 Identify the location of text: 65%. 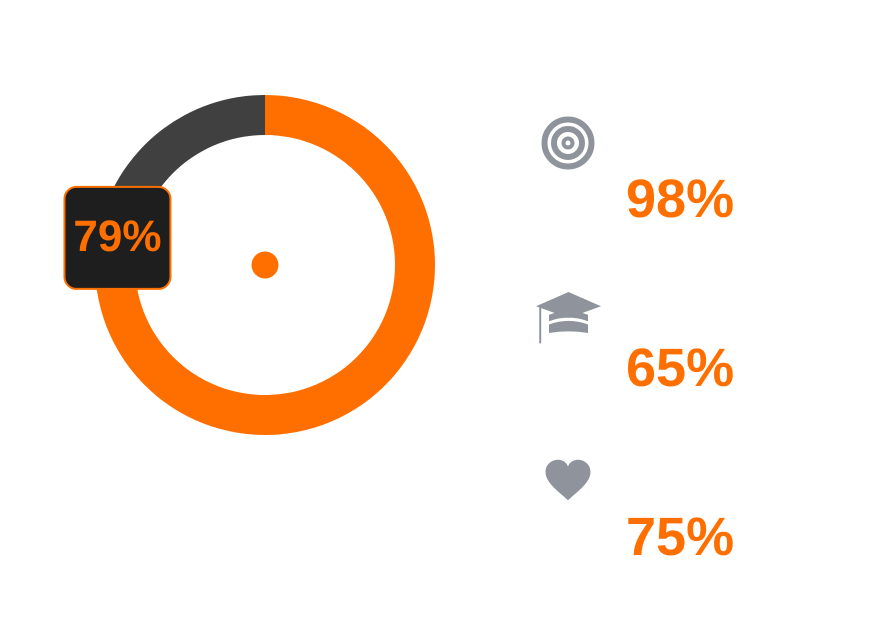
(680, 368).